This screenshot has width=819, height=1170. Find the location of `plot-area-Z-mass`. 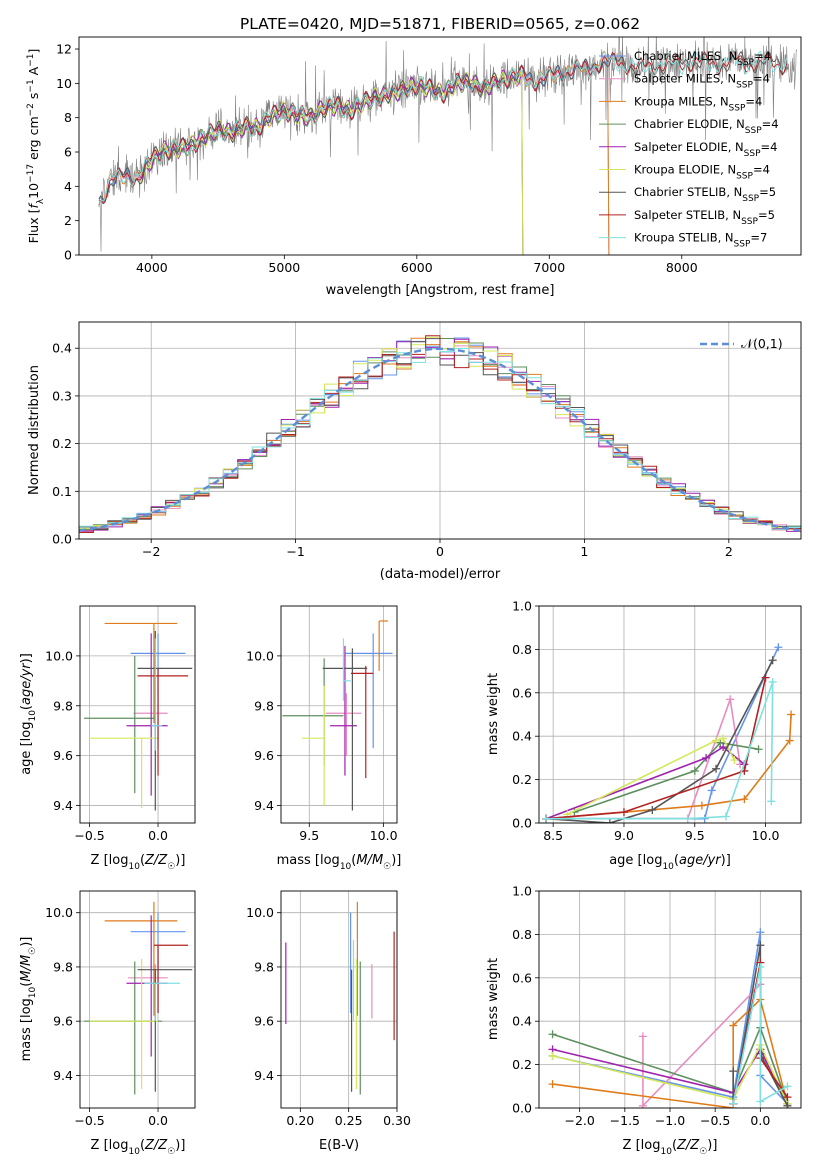

plot-area-Z-mass is located at coordinates (138, 998).